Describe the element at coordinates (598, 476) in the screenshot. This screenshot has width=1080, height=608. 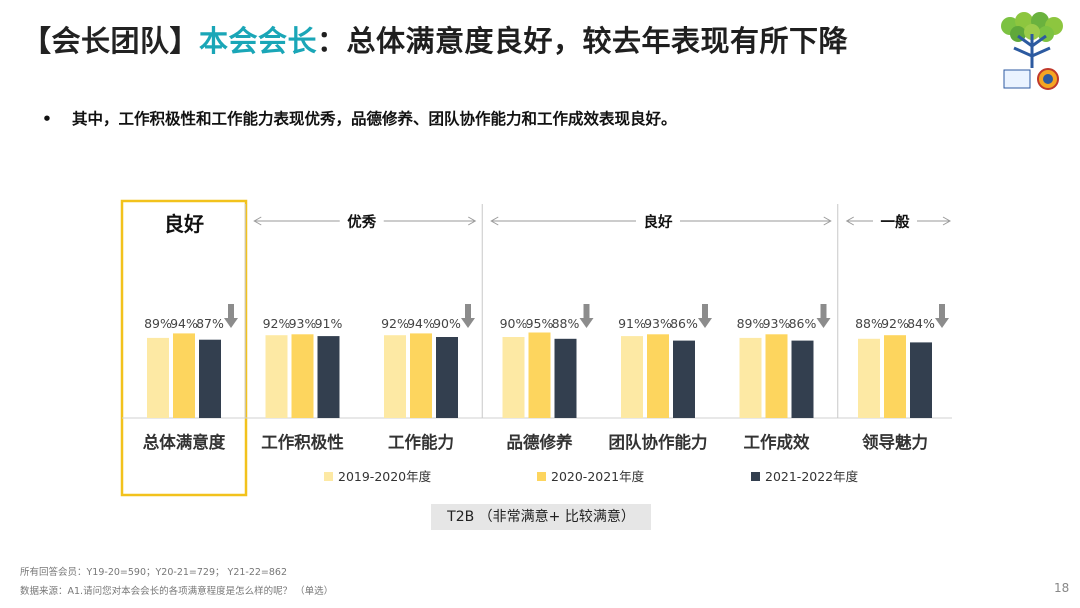
I see `legend-label: 2020-2021年度` at that location.